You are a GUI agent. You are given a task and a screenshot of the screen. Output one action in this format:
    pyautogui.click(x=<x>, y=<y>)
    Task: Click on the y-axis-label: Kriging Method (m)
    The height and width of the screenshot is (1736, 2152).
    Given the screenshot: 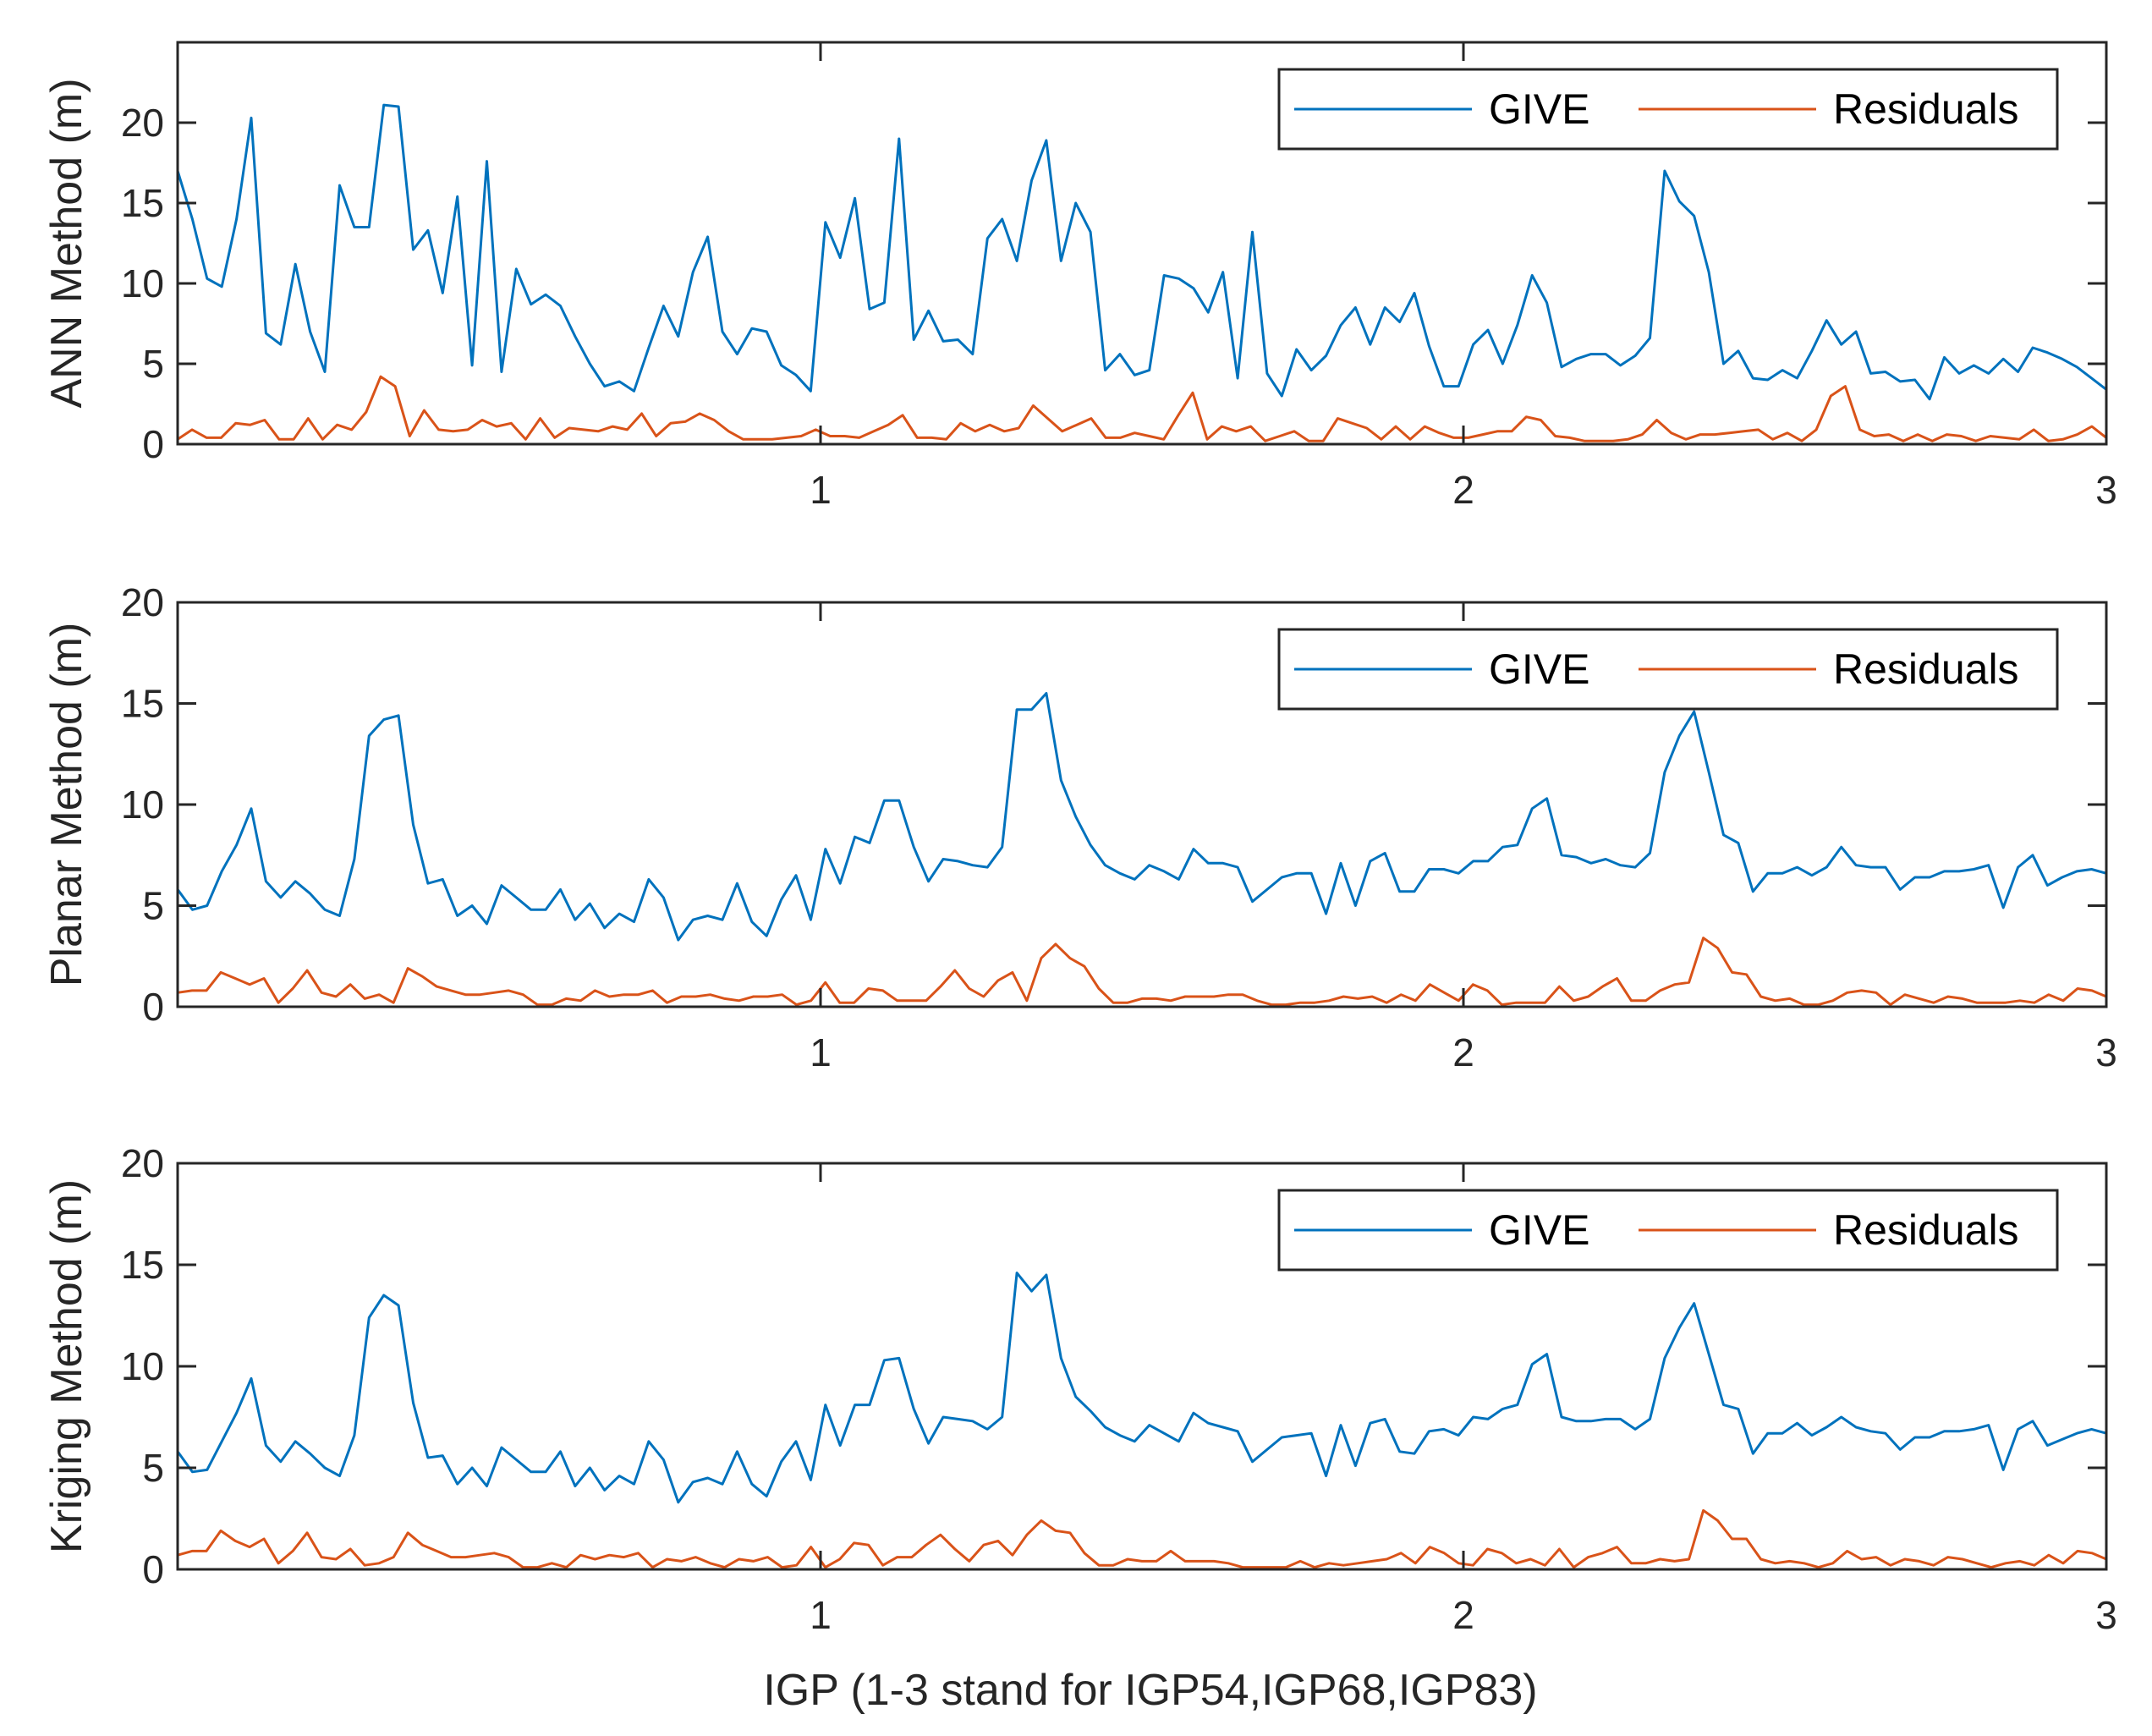 What is the action you would take?
    pyautogui.click(x=66, y=1366)
    